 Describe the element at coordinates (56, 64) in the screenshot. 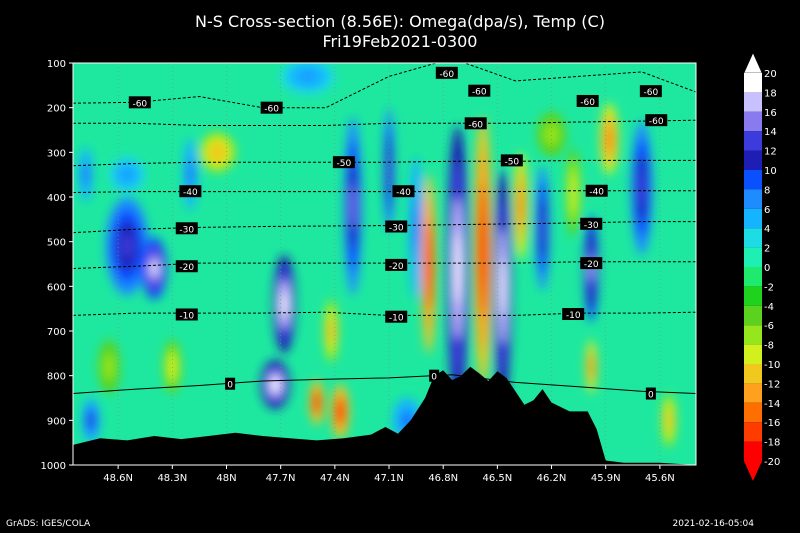

I see `y-tick-label: 100` at that location.